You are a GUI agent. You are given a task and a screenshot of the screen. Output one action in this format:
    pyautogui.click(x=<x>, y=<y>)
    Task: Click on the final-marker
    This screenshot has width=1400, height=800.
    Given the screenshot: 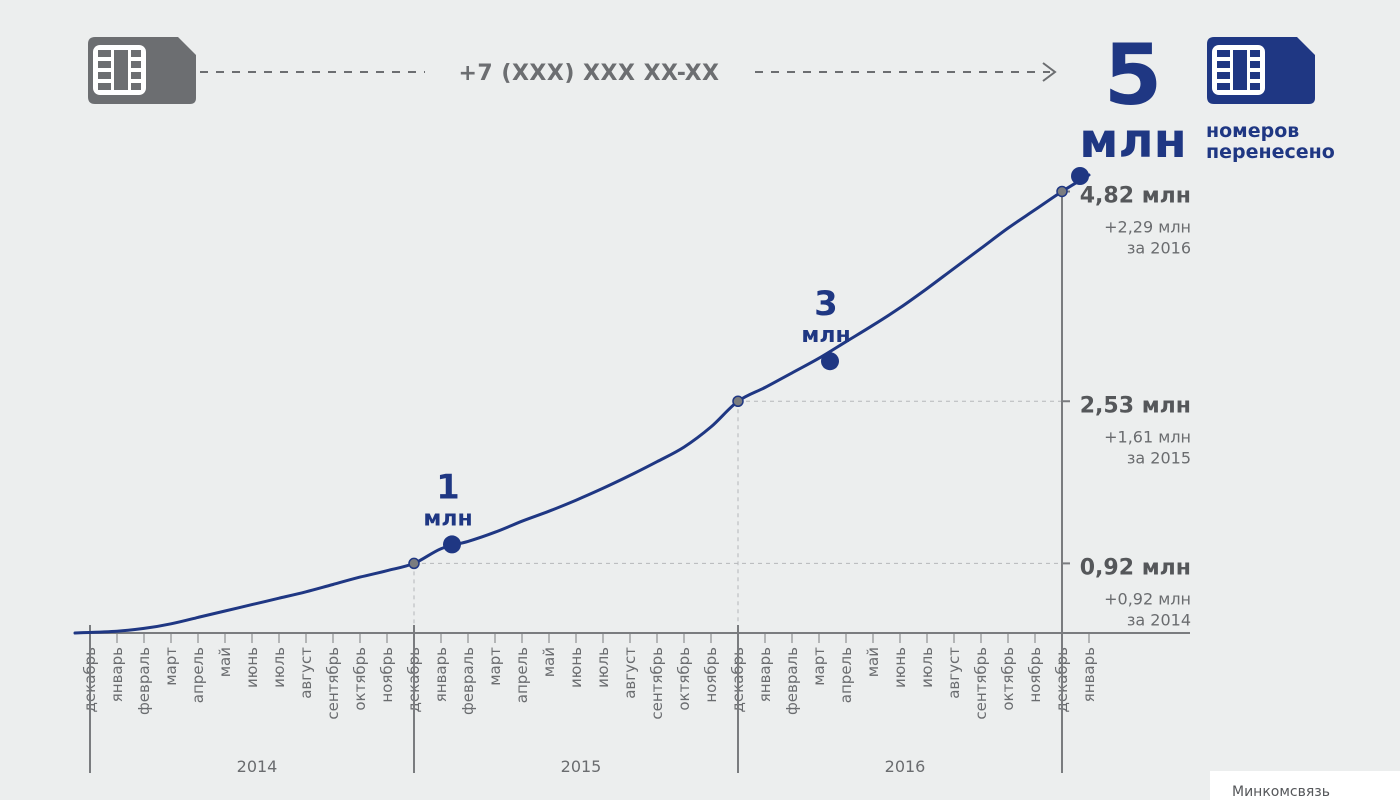 What is the action you would take?
    pyautogui.click(x=1080, y=176)
    